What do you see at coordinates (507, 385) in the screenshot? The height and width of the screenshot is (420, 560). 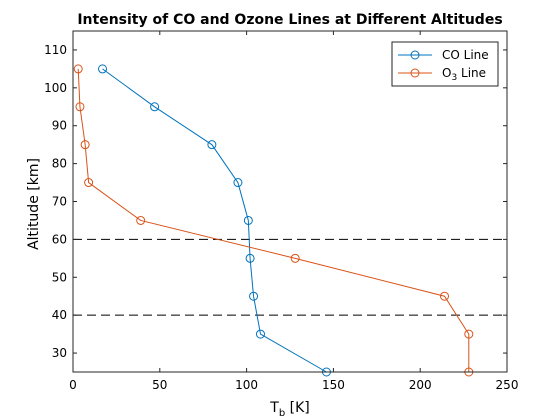 I see `x-tick-label: 250` at bounding box center [507, 385].